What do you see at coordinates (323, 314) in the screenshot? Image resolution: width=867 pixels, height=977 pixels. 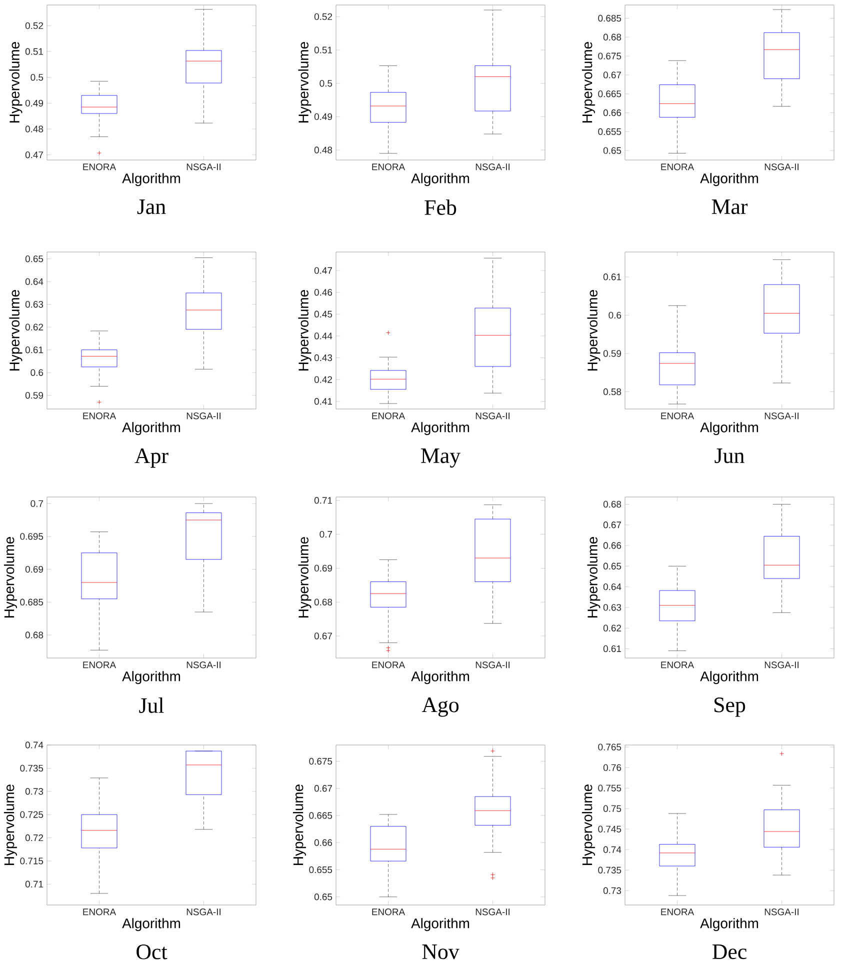 I see `y-tick-label: 0.45` at bounding box center [323, 314].